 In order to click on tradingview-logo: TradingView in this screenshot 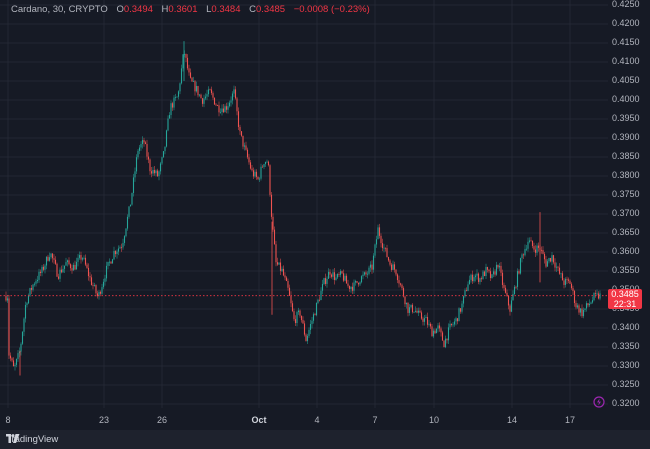, I will do `click(32, 439)`.